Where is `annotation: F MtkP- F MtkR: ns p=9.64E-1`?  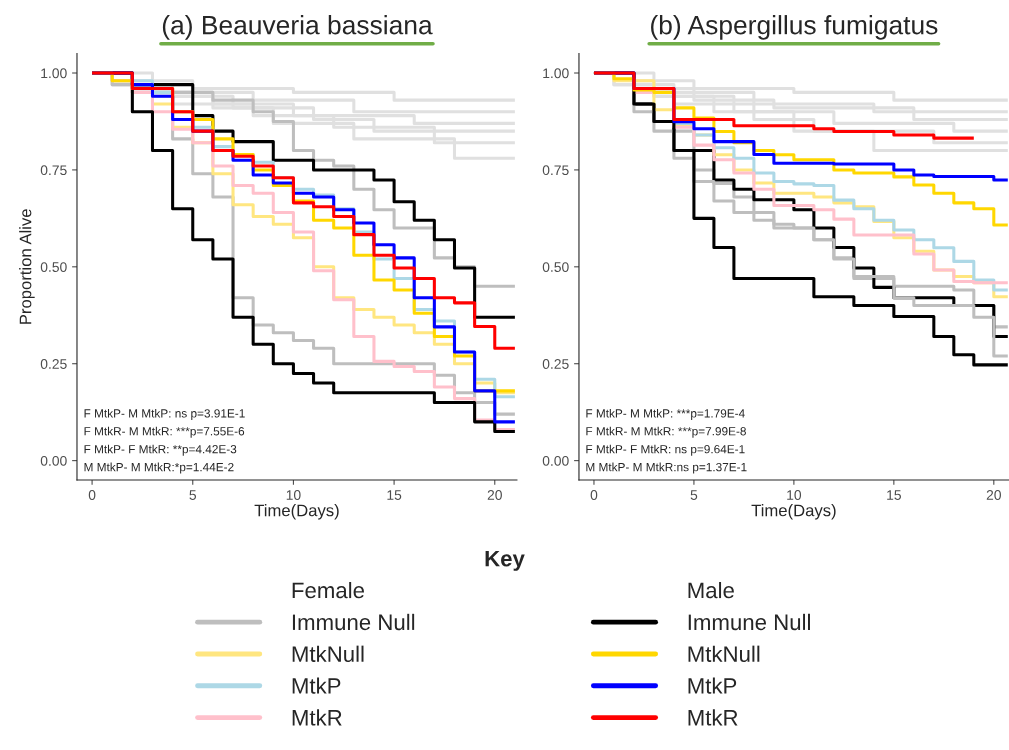 annotation: F MtkP- F MtkR: ns p=9.64E-1 is located at coordinates (665, 450).